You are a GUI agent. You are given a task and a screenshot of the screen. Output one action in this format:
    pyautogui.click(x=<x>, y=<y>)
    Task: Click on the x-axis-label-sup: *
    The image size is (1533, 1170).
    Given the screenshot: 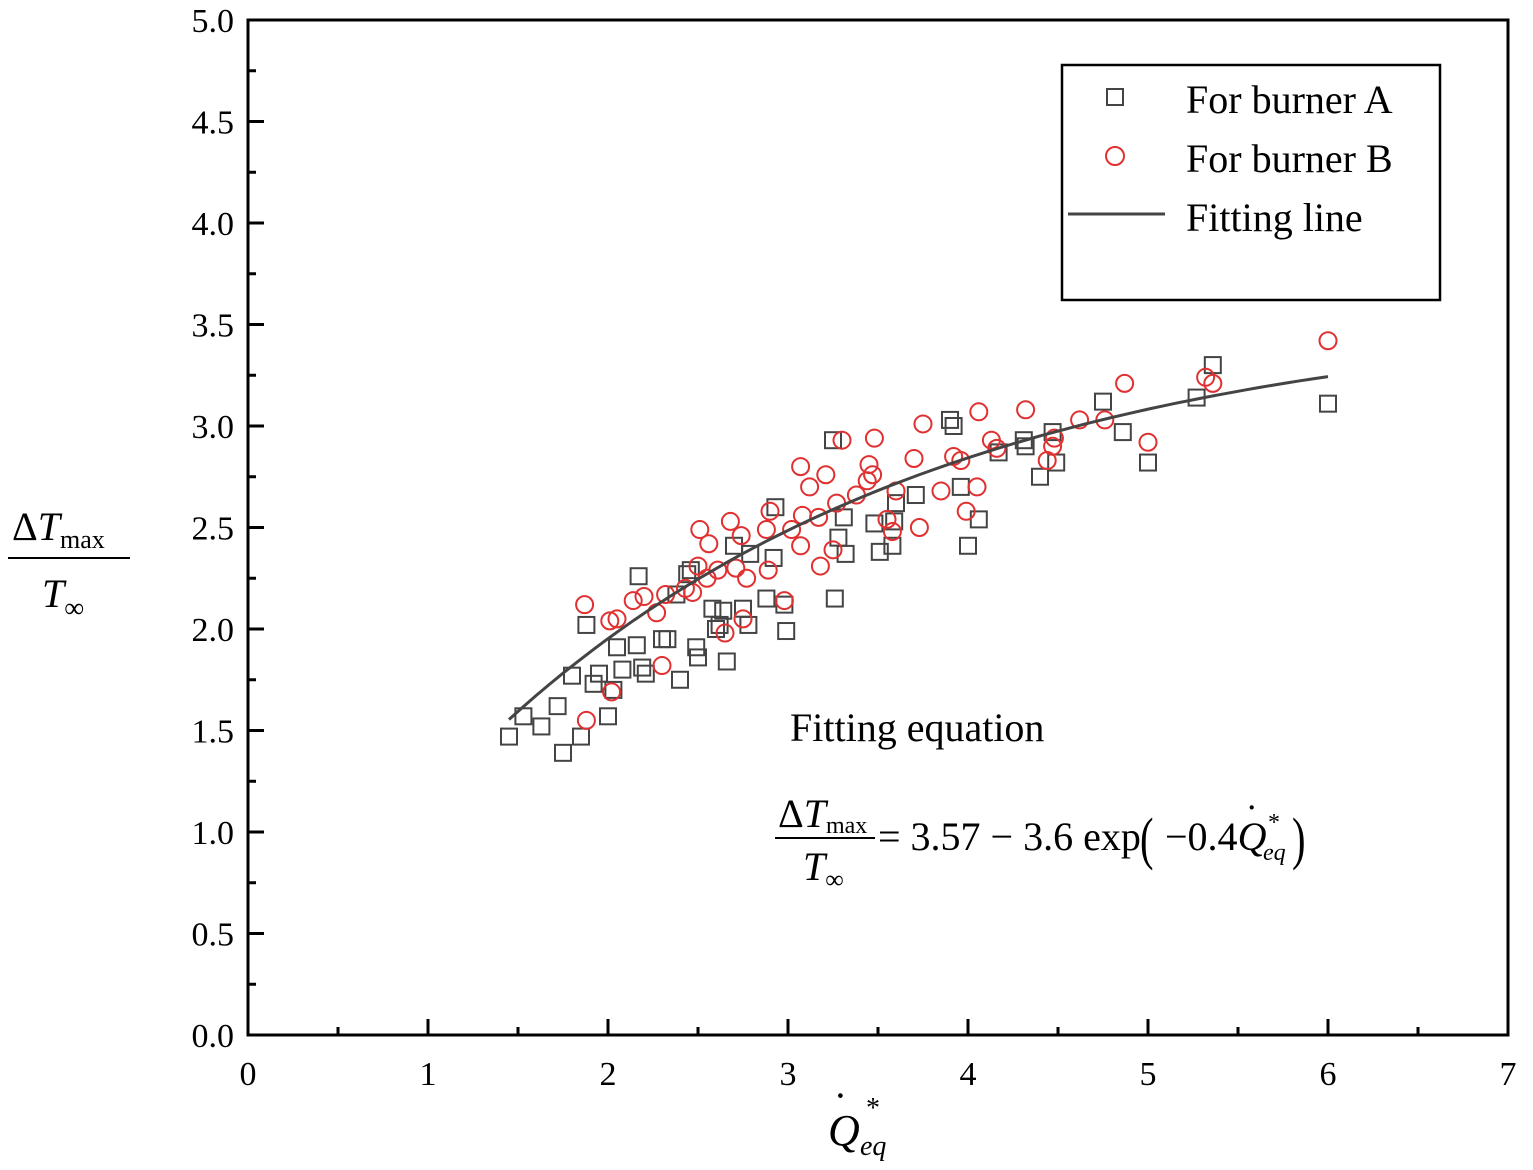 What is the action you would take?
    pyautogui.click(x=873, y=1108)
    